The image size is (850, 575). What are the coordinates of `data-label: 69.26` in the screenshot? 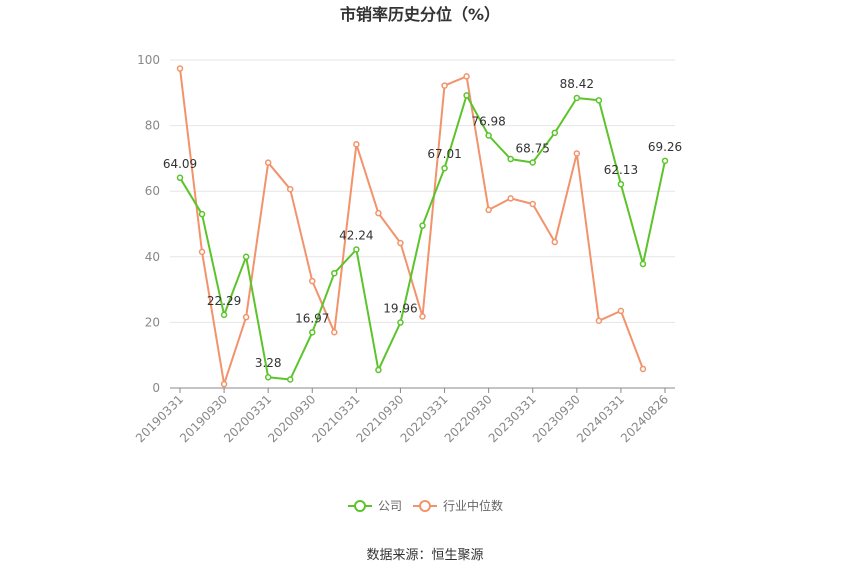 It's located at (665, 147).